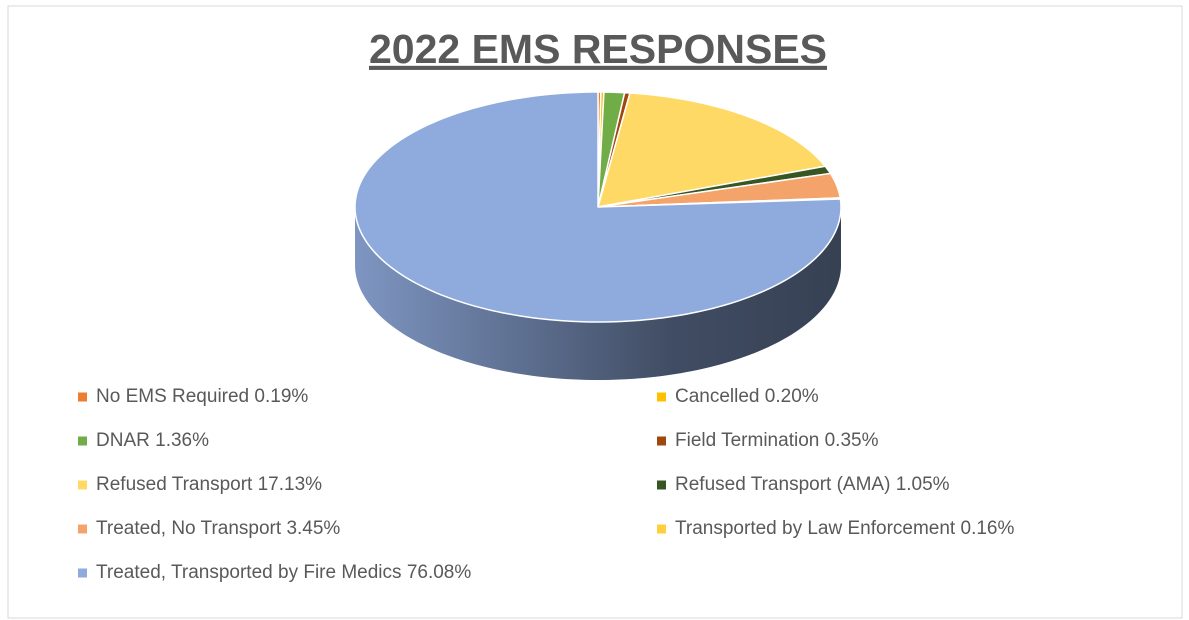  I want to click on legend-name: Transported by Law Enforcement, so click(815, 528).